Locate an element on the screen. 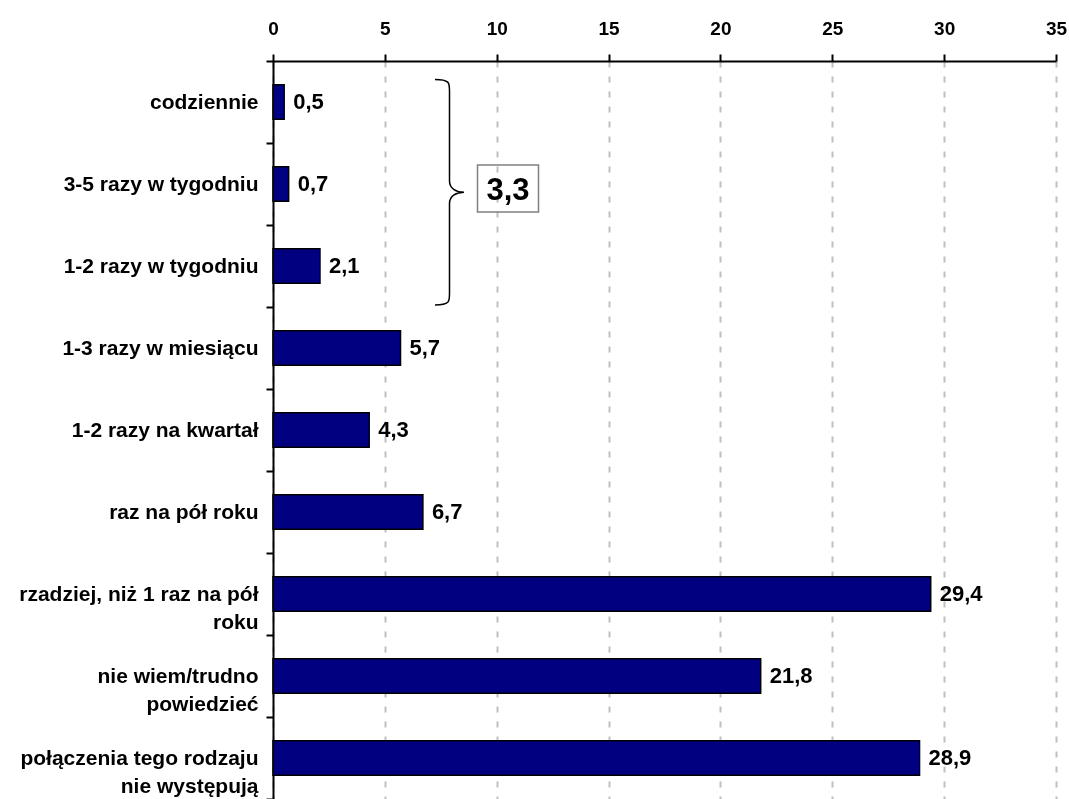 The width and height of the screenshot is (1069, 799). y-tick-label: 1-2 razy na kwartał is located at coordinates (165, 429).